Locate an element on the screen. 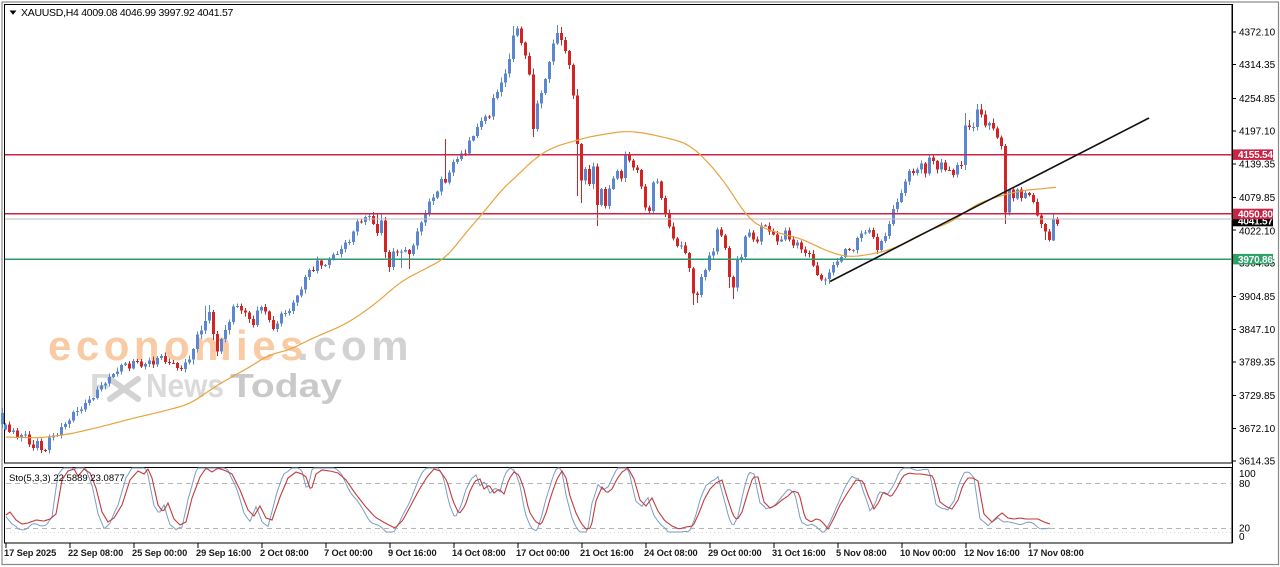 The width and height of the screenshot is (1280, 567). svg-text: 0 is located at coordinates (1242, 537).